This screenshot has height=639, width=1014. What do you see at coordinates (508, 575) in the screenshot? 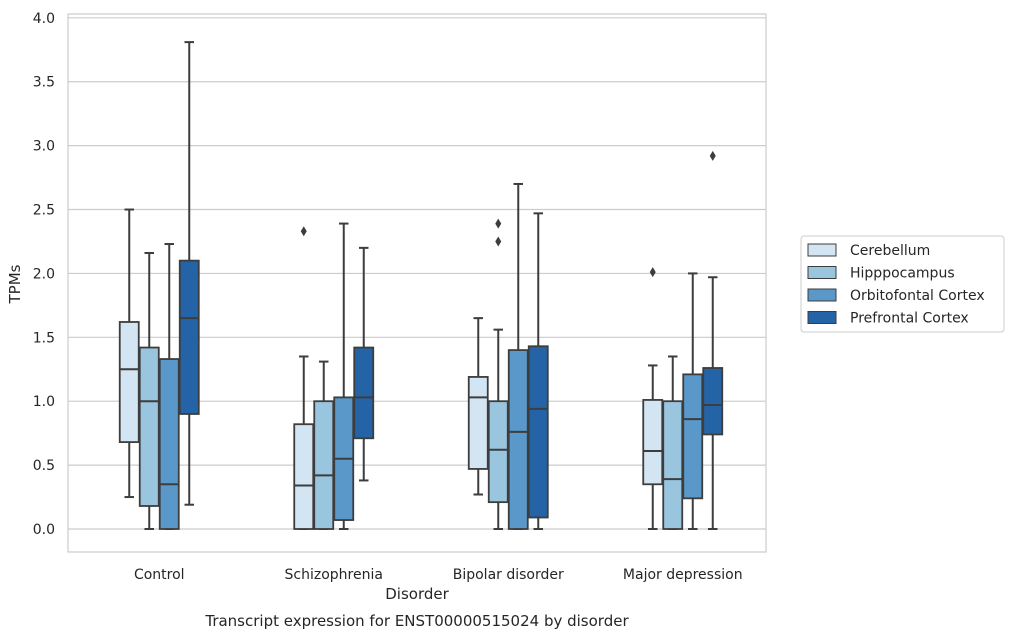
I see `x-tick-label: Bipolar disorder` at bounding box center [508, 575].